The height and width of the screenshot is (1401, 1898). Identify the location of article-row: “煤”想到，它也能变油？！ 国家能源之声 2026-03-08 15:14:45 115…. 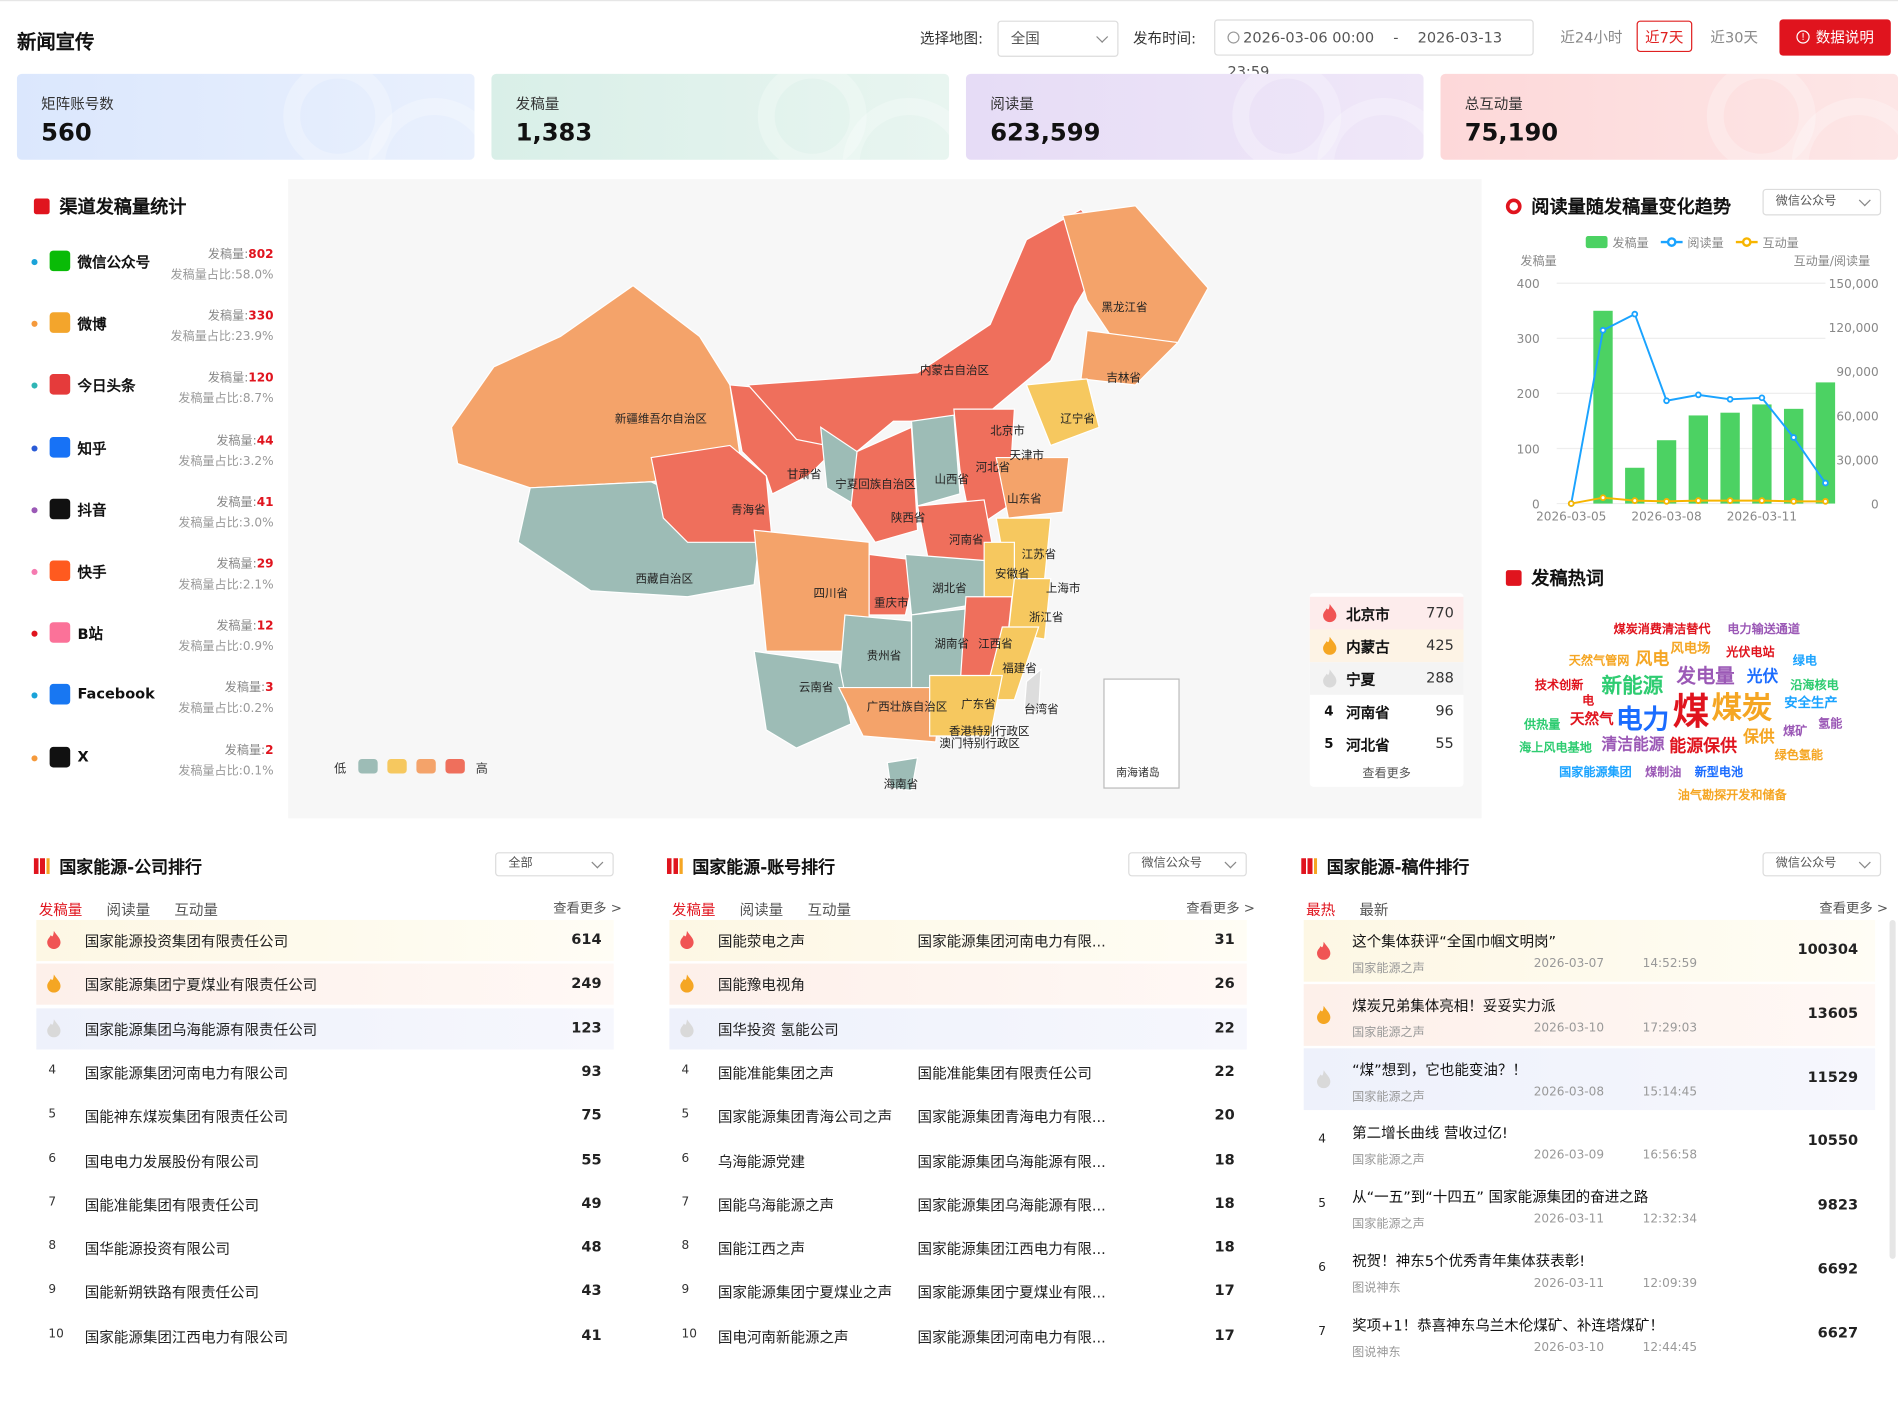
(1589, 1078).